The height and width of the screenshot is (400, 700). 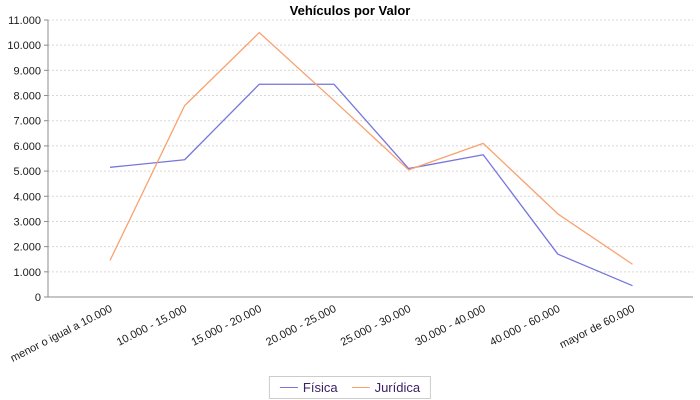 I want to click on y-tick-label: 7.000, so click(x=27, y=122).